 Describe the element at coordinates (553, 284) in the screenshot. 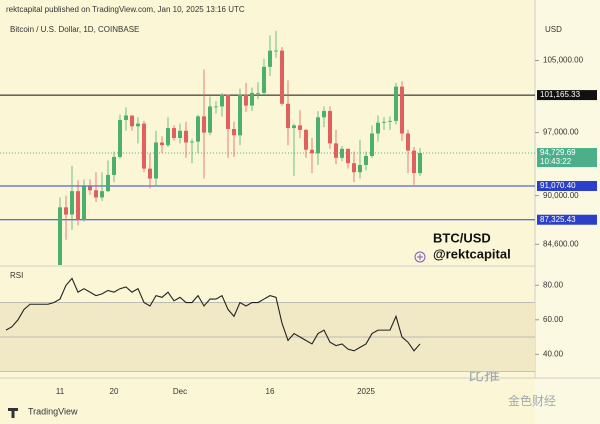

I see `rsi-tick-label: 80.00` at that location.